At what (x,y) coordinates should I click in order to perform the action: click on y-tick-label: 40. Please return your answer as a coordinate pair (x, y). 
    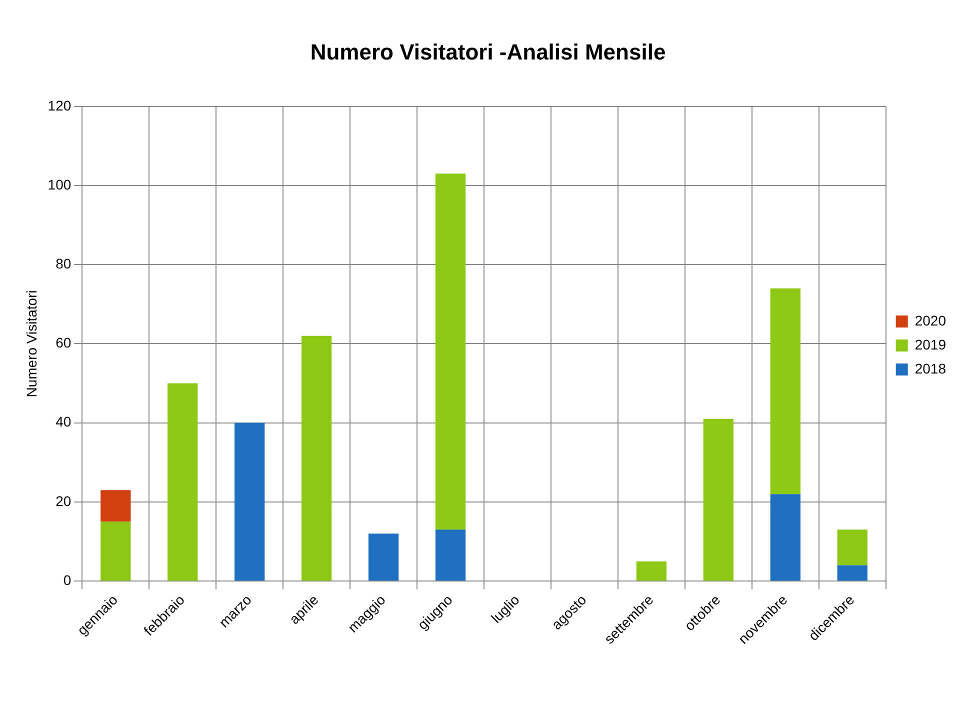
    Looking at the image, I should click on (64, 422).